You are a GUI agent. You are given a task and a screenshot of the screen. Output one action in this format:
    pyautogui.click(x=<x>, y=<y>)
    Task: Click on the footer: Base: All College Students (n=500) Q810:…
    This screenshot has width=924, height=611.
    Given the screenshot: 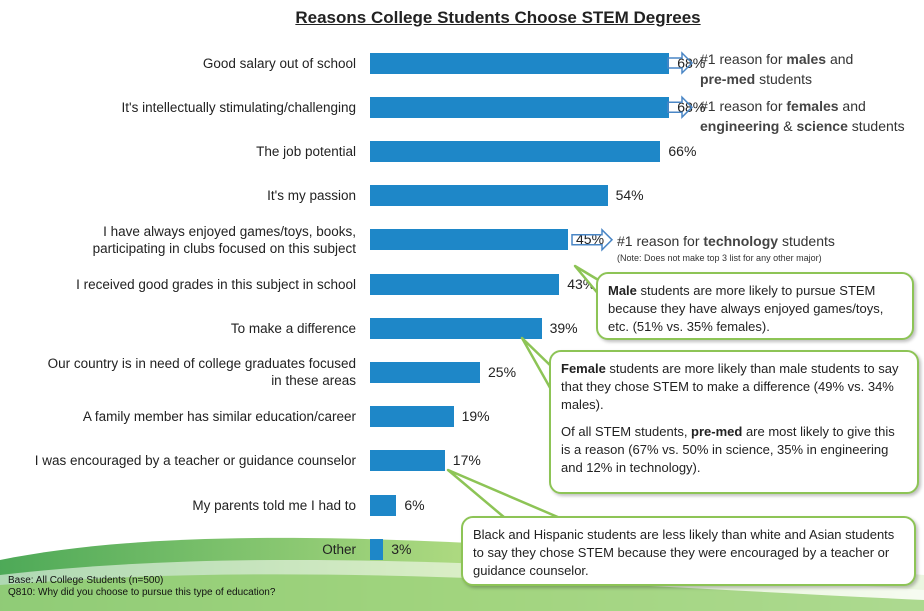 What is the action you would take?
    pyautogui.click(x=141, y=587)
    